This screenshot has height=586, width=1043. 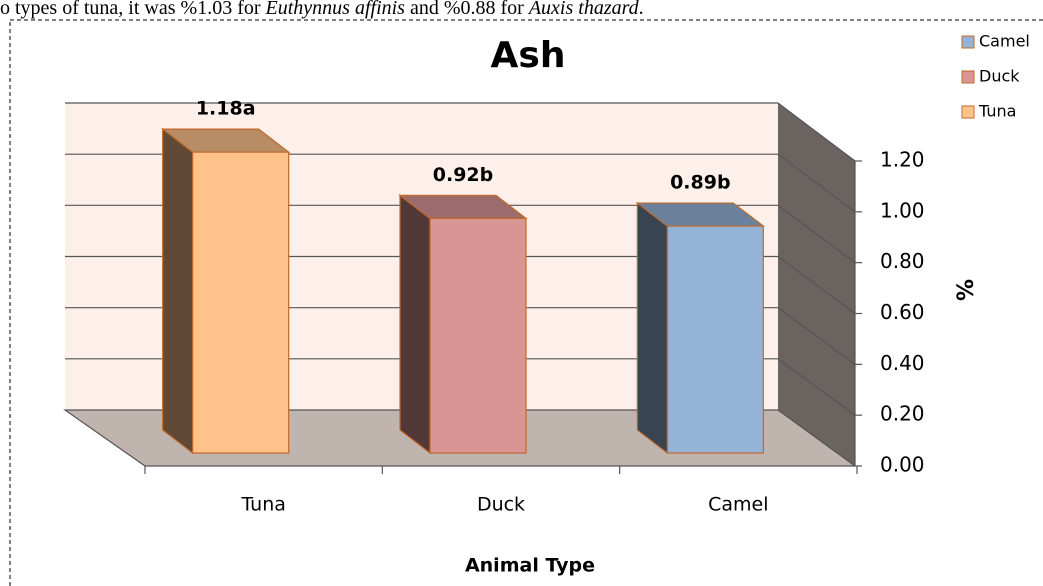 I want to click on x-tick-label: Camel, so click(x=738, y=505).